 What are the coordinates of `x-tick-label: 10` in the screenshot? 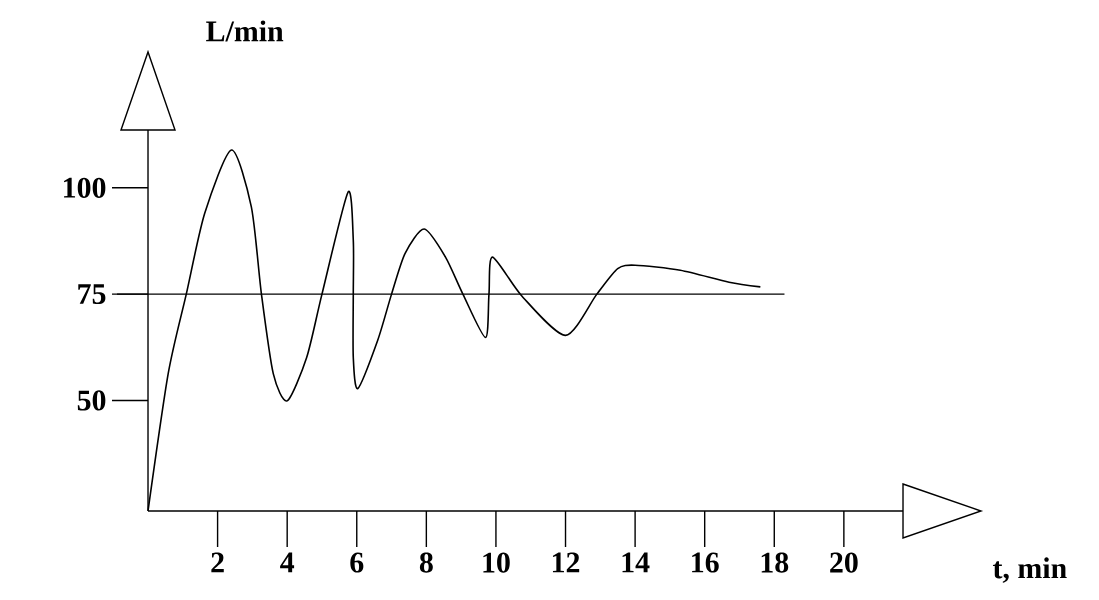 It's located at (496, 562).